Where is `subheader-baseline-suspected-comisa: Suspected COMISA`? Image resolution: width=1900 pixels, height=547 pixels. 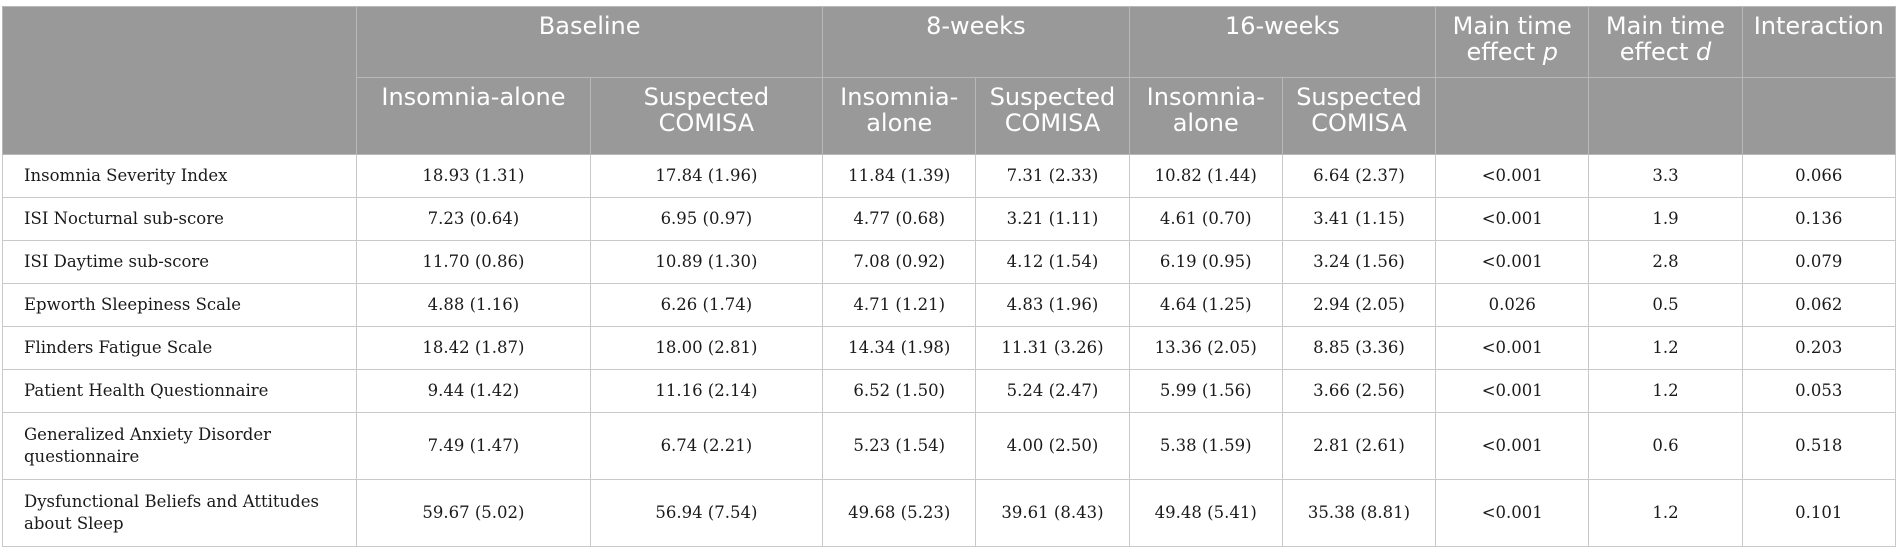
subheader-baseline-suspected-comisa: Suspected COMISA is located at coordinates (706, 116).